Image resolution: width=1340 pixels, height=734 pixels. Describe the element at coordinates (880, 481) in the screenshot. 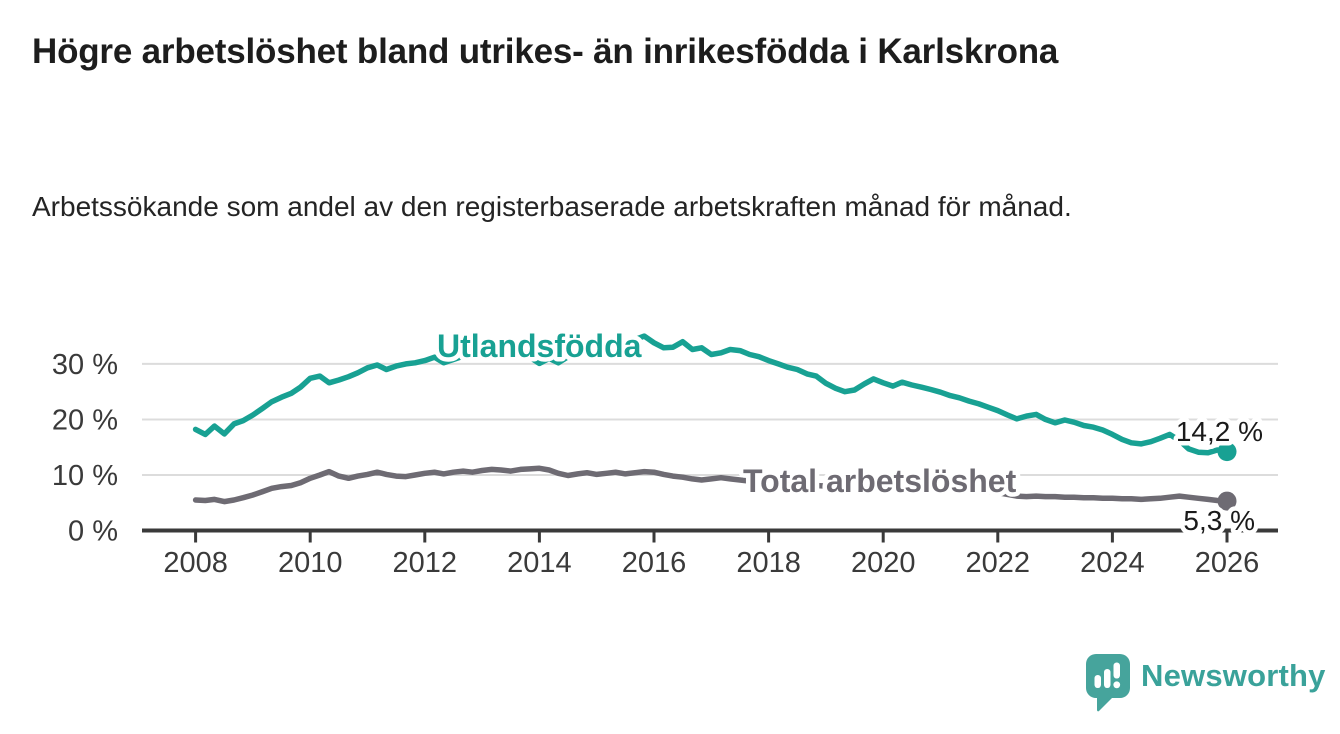

I see `series-label-total: Total arbetslöshet` at that location.